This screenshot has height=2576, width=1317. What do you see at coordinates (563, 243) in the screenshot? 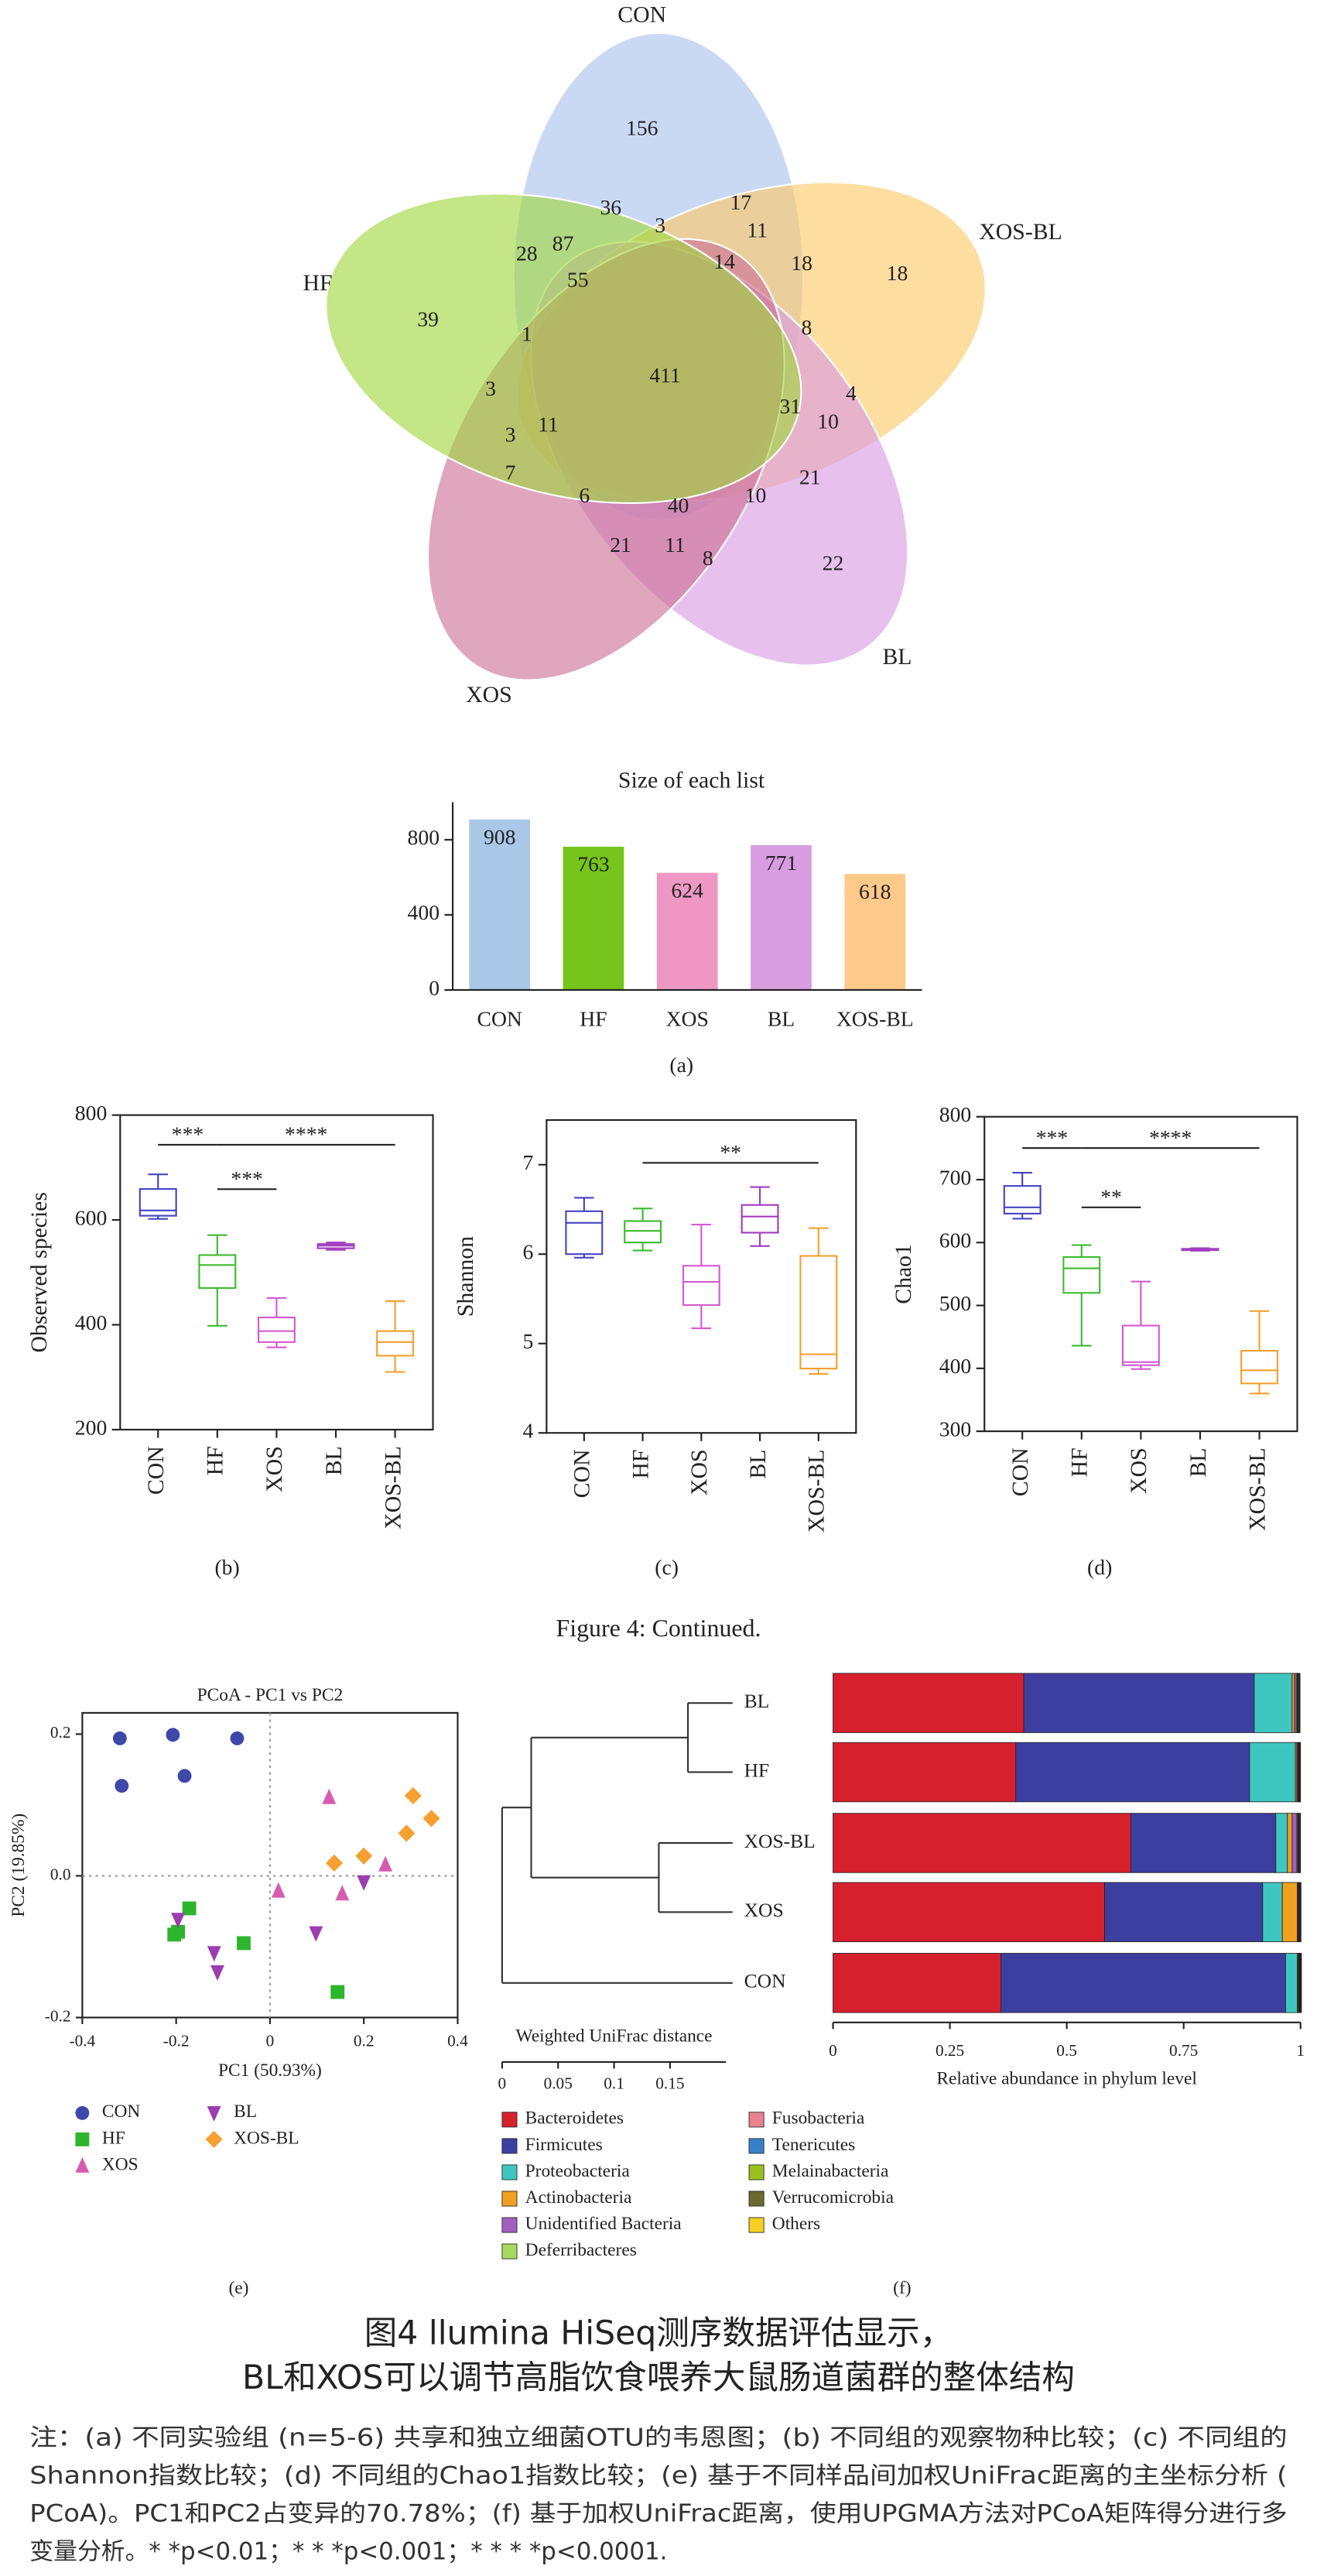
I see `venn-count: 87` at bounding box center [563, 243].